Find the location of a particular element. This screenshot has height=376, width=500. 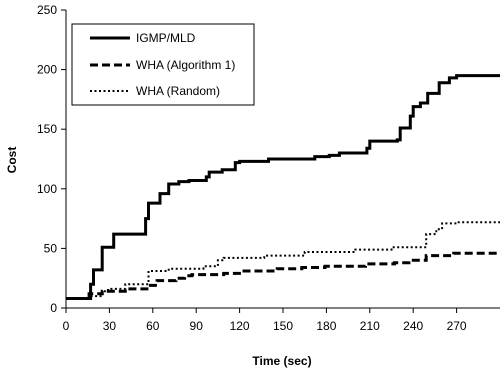

x-tick-label: 60 is located at coordinates (153, 326).